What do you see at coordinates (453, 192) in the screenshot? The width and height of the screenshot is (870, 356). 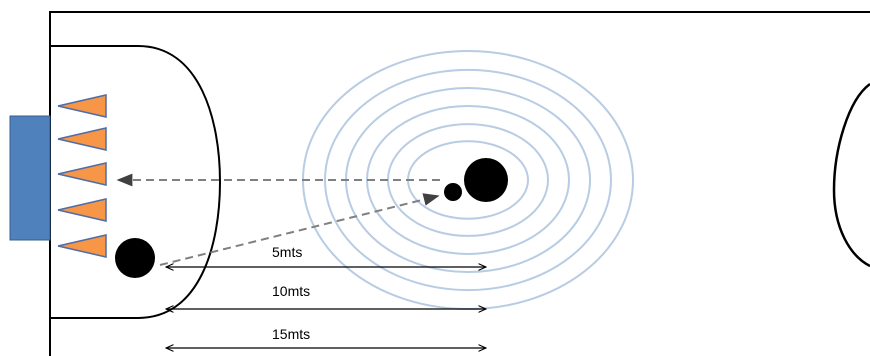 I see `small-target-dot` at bounding box center [453, 192].